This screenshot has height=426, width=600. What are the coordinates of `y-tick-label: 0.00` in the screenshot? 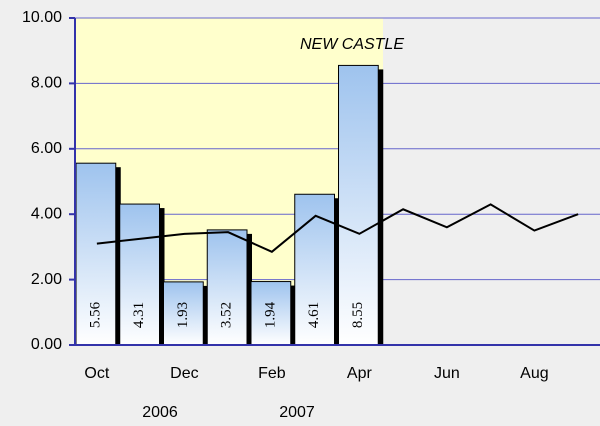 It's located at (46, 344).